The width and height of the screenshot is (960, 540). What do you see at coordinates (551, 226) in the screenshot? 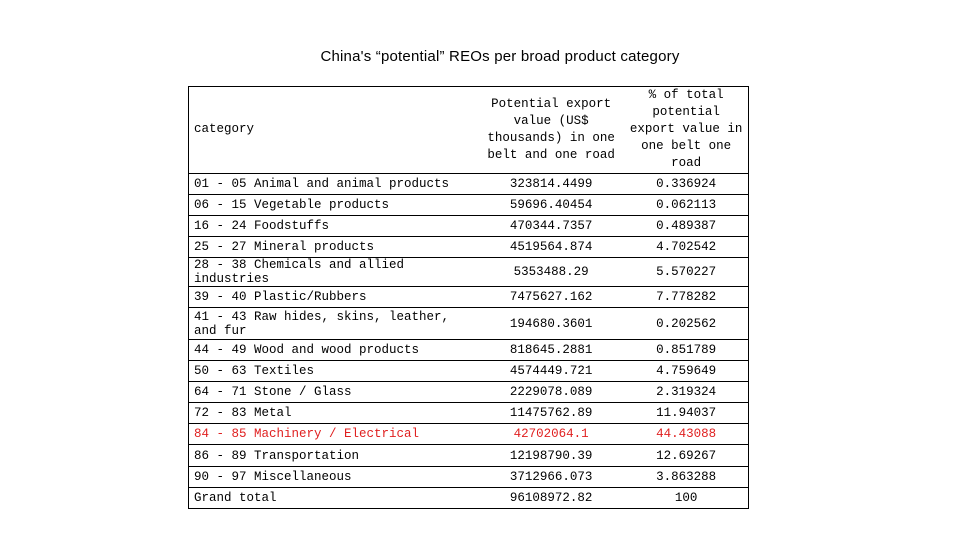
I see `row-export-value: 470344.7357` at bounding box center [551, 226].